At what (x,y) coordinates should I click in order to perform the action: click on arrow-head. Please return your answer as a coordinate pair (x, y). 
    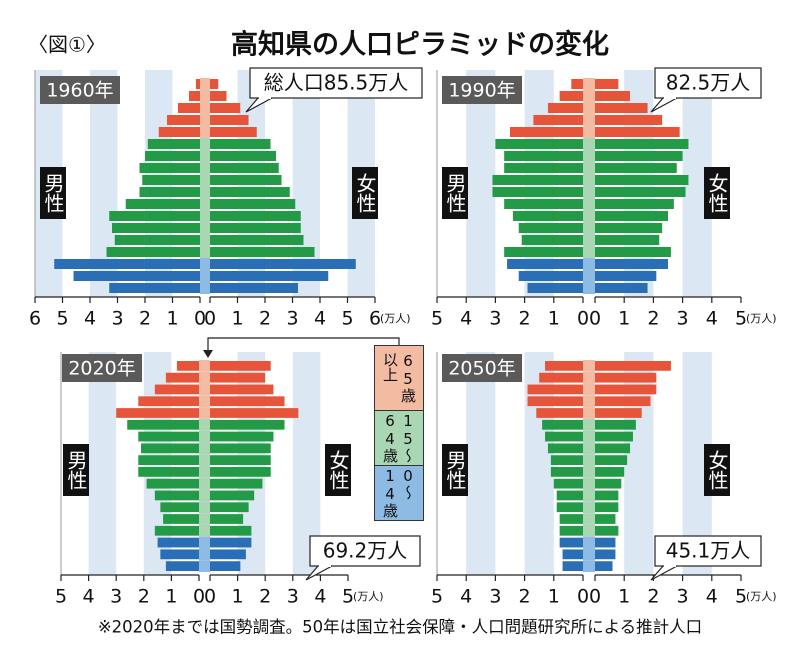
    Looking at the image, I should click on (208, 354).